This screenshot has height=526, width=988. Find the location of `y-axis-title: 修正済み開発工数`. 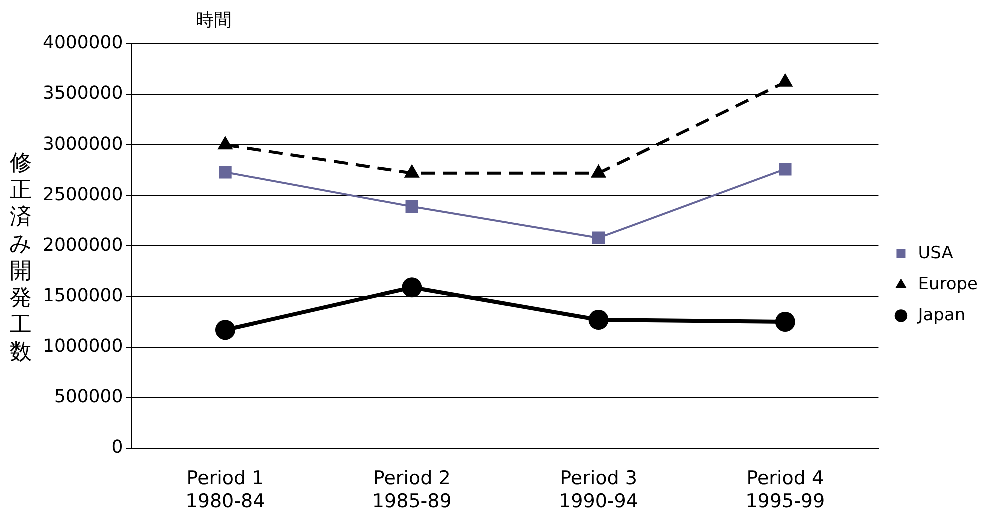

y-axis-title: 修正済み開発工数 is located at coordinates (21, 258).